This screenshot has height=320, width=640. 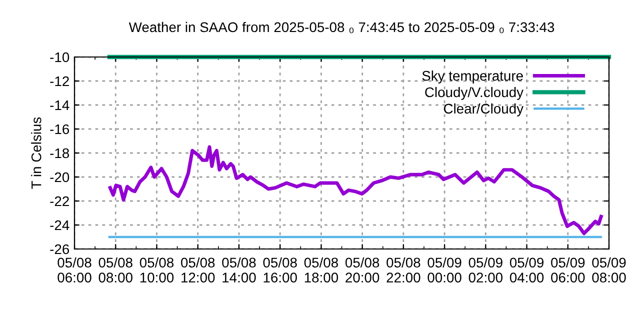 What do you see at coordinates (59, 81) in the screenshot?
I see `y-tick-label: -12` at bounding box center [59, 81].